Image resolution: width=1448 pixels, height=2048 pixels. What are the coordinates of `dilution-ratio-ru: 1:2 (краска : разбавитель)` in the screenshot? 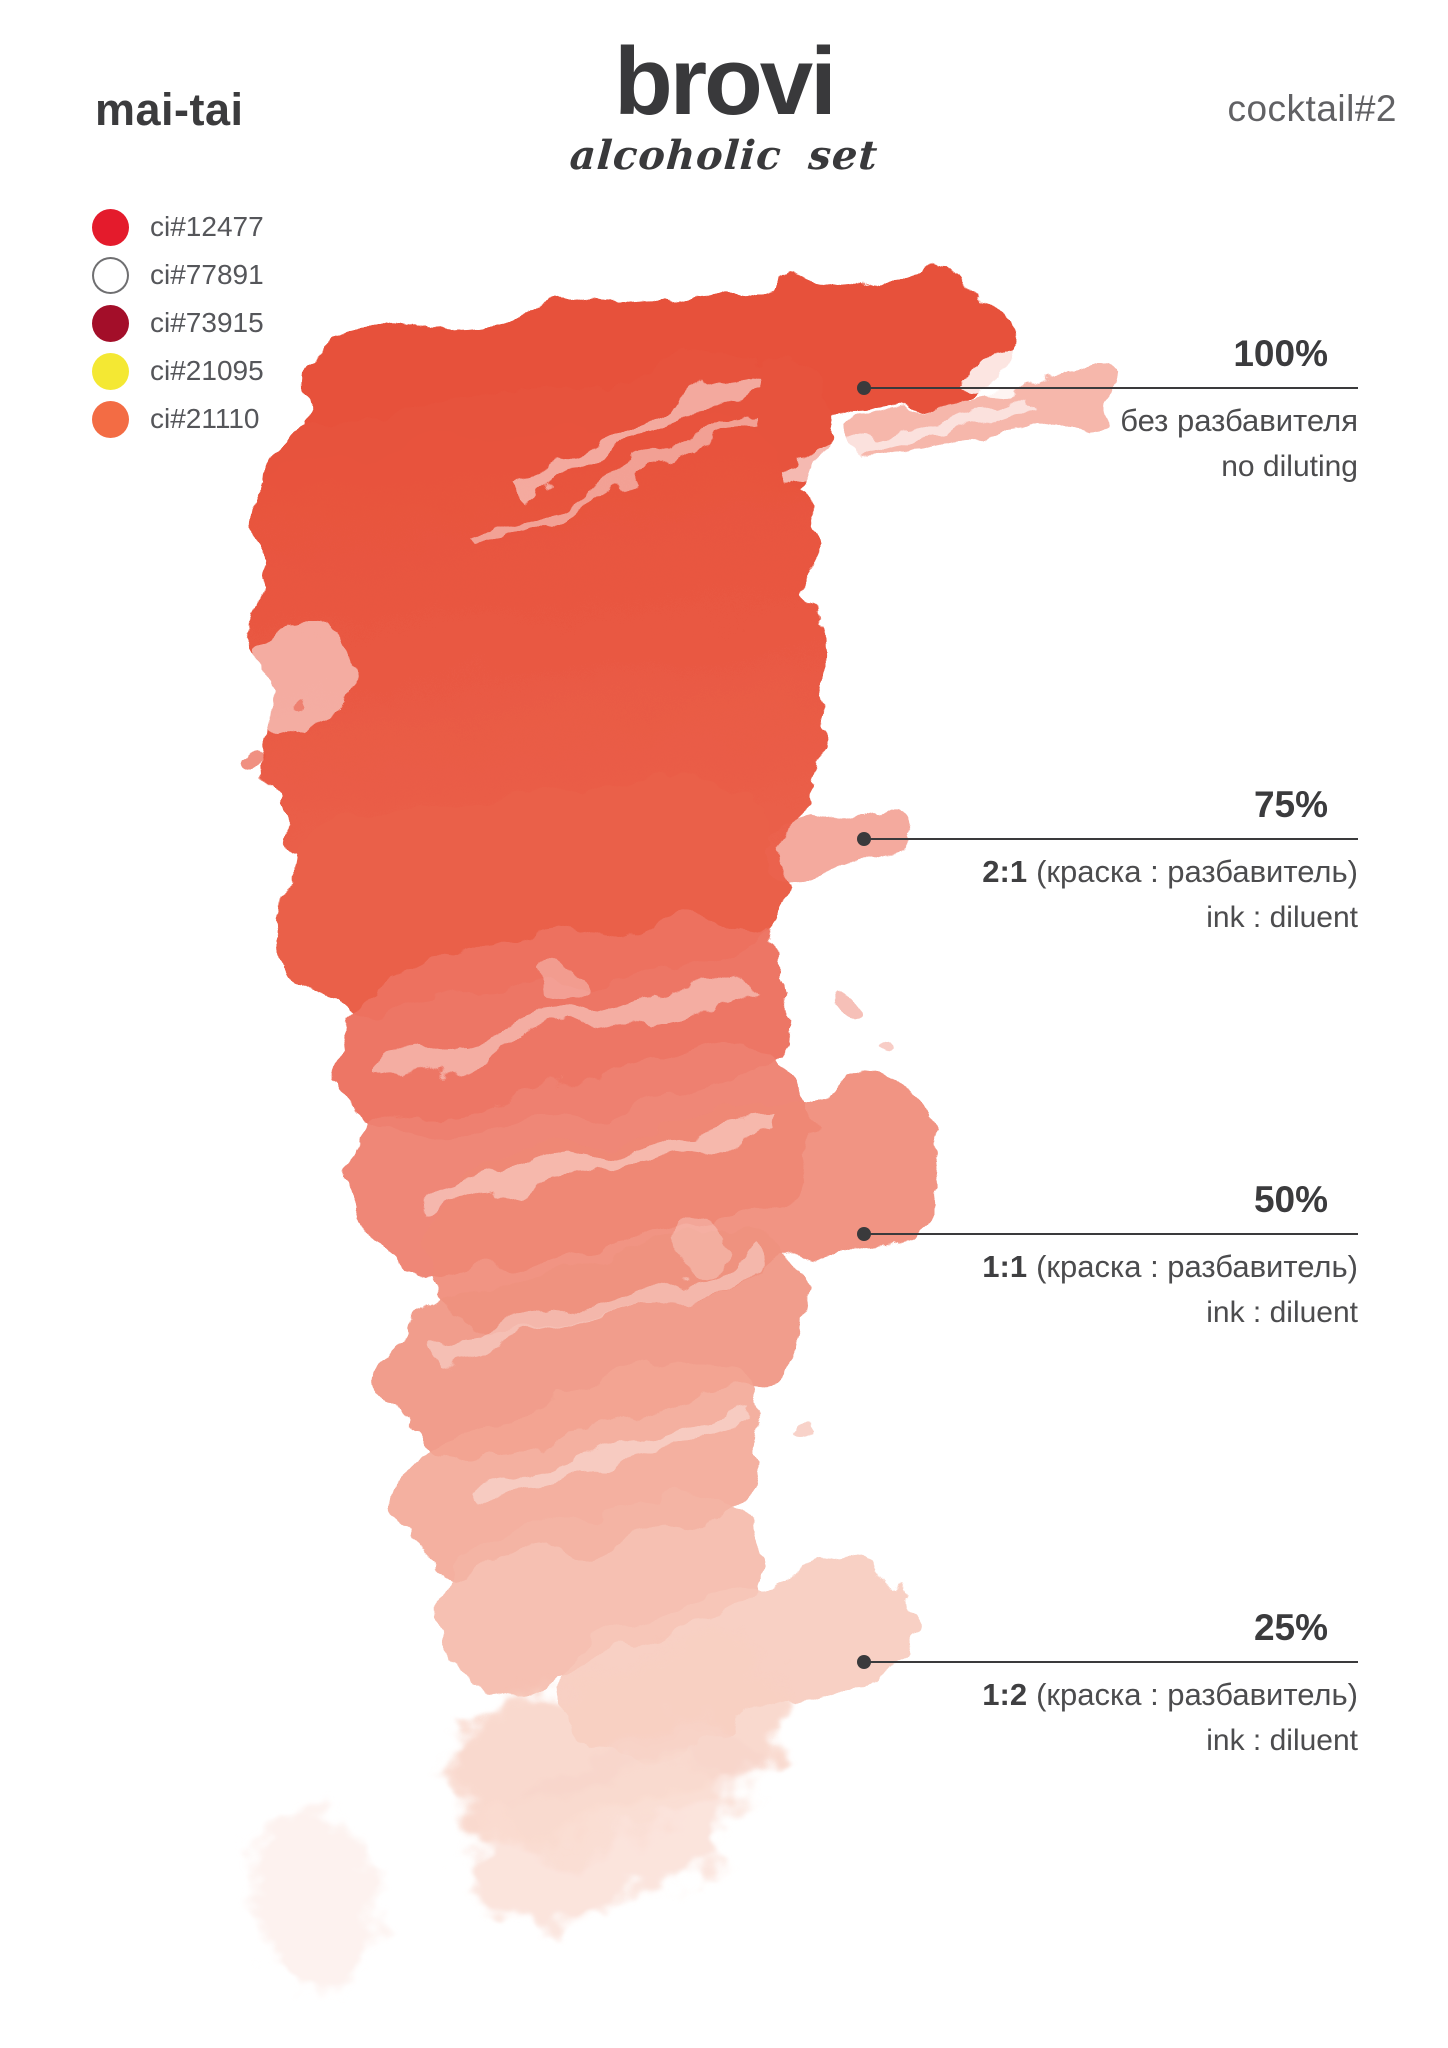 It's located at (1048, 1695).